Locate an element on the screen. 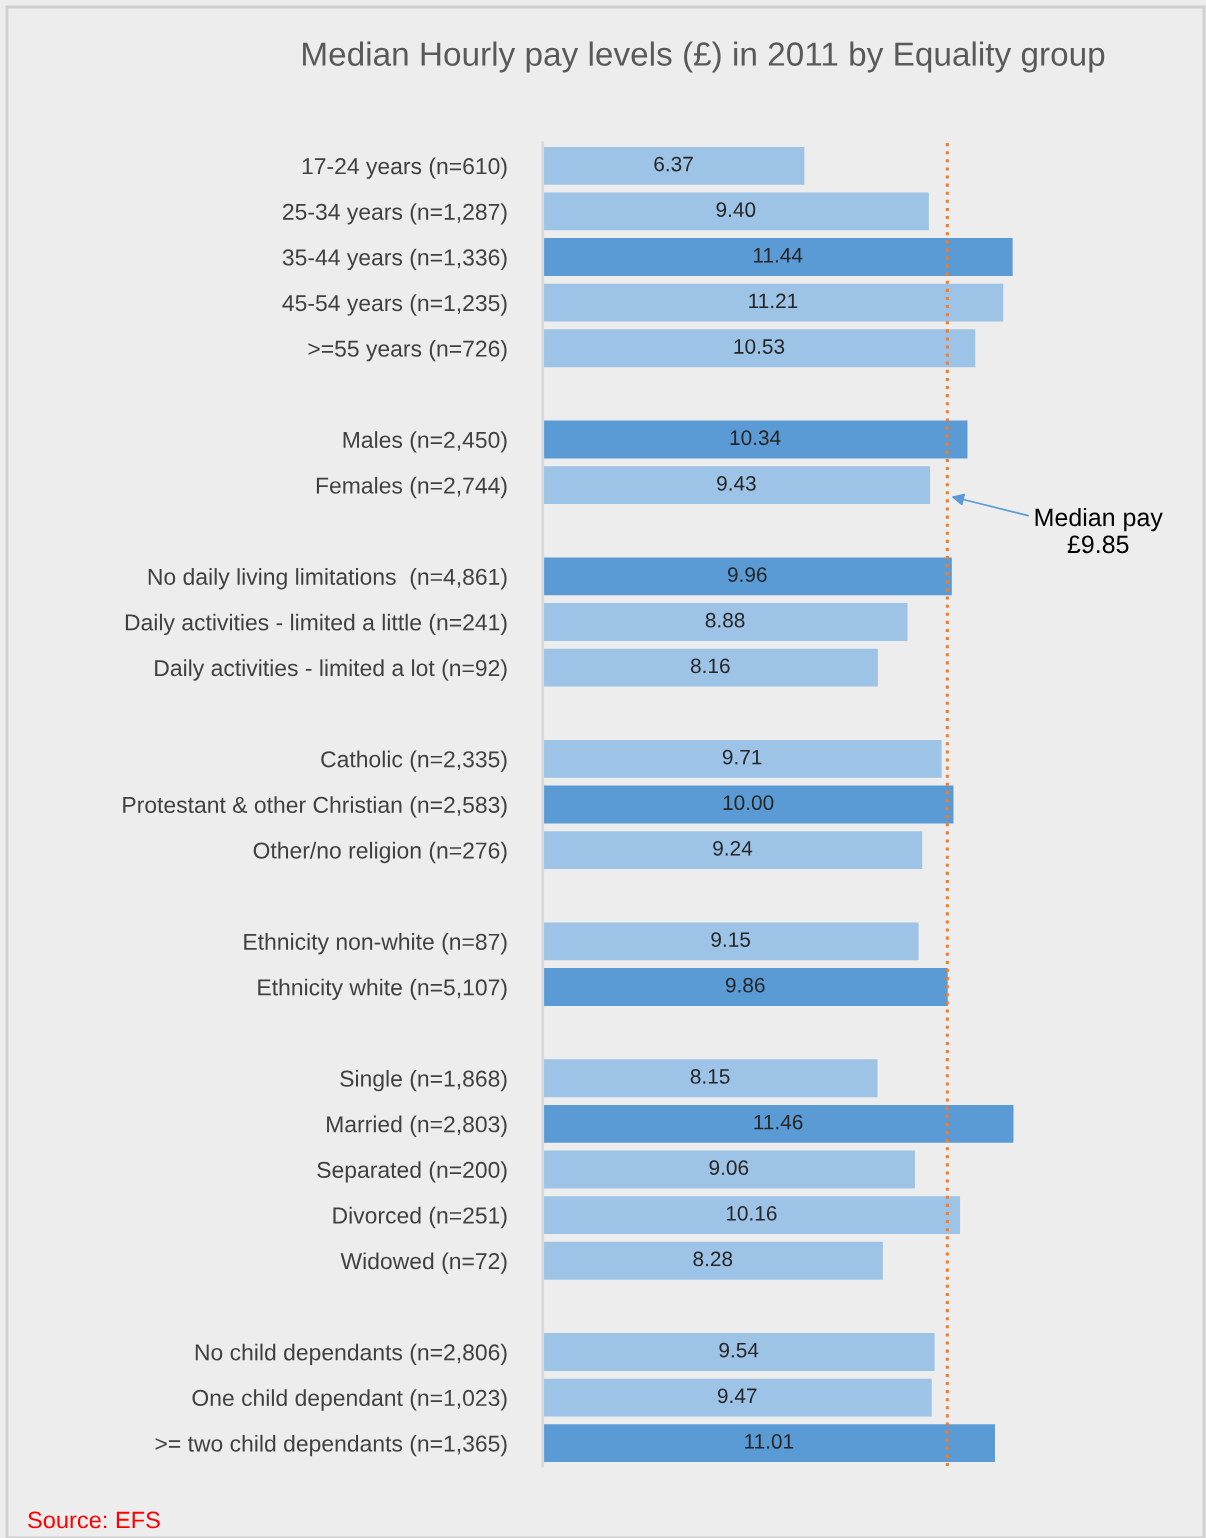 The image size is (1206, 1538). data-label: 9.15 is located at coordinates (731, 939).